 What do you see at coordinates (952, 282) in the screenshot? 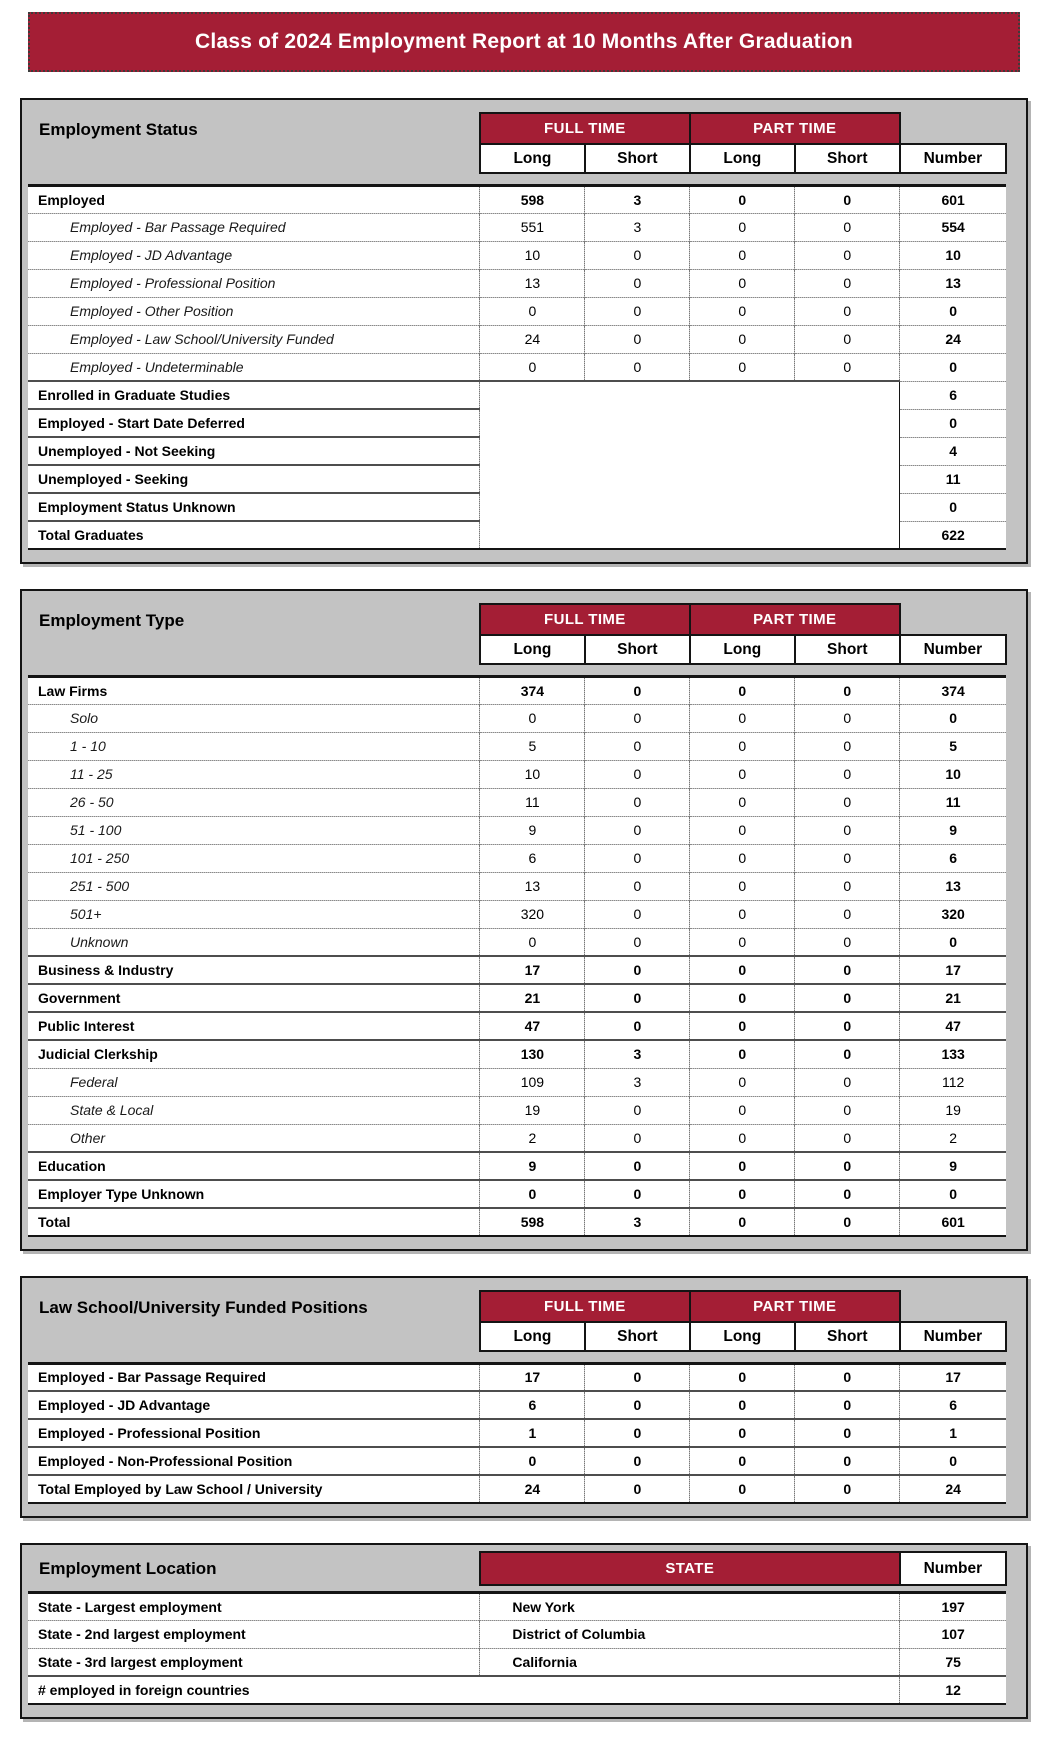
I see `cell-number: 13` at bounding box center [952, 282].